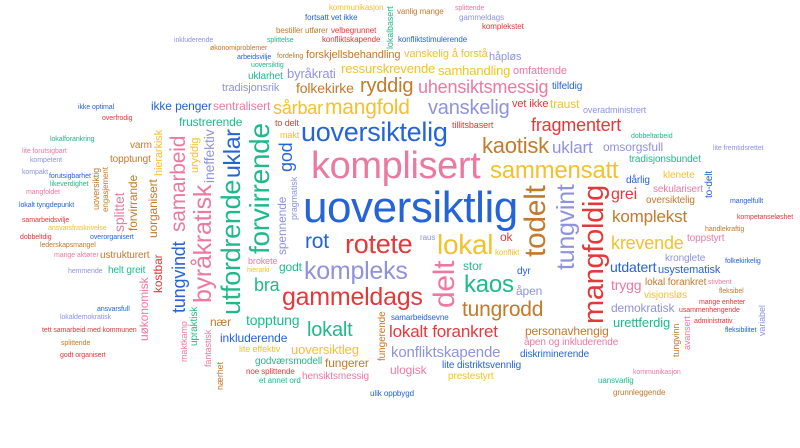 Image resolution: width=800 pixels, height=448 pixels. Describe the element at coordinates (209, 156) in the screenshot. I see `word-ineffektiv: ineffektiv` at that location.